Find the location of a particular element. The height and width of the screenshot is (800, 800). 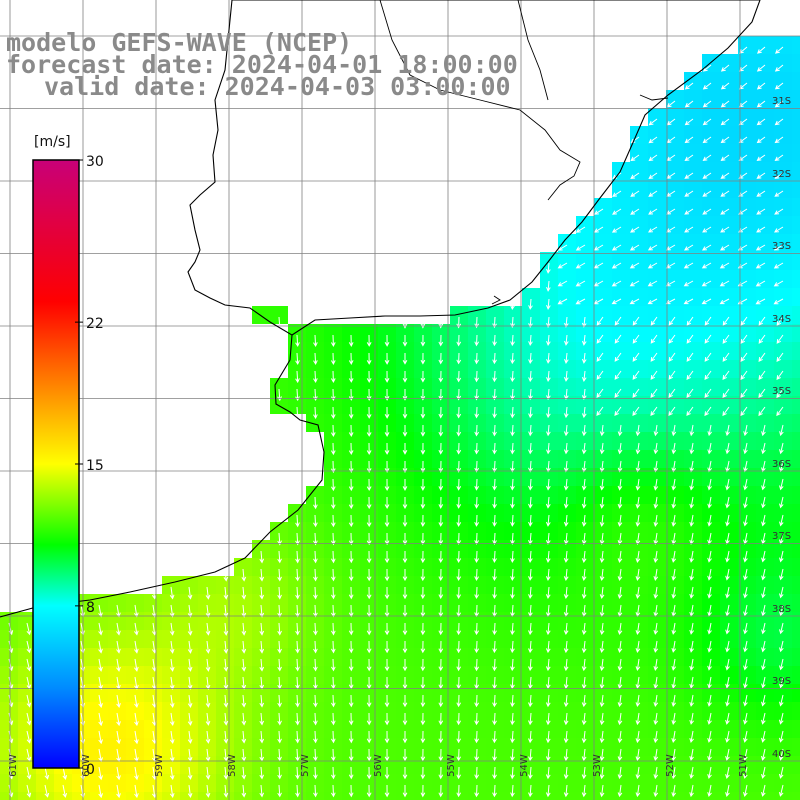

longitude-label: 57W is located at coordinates (305, 765).